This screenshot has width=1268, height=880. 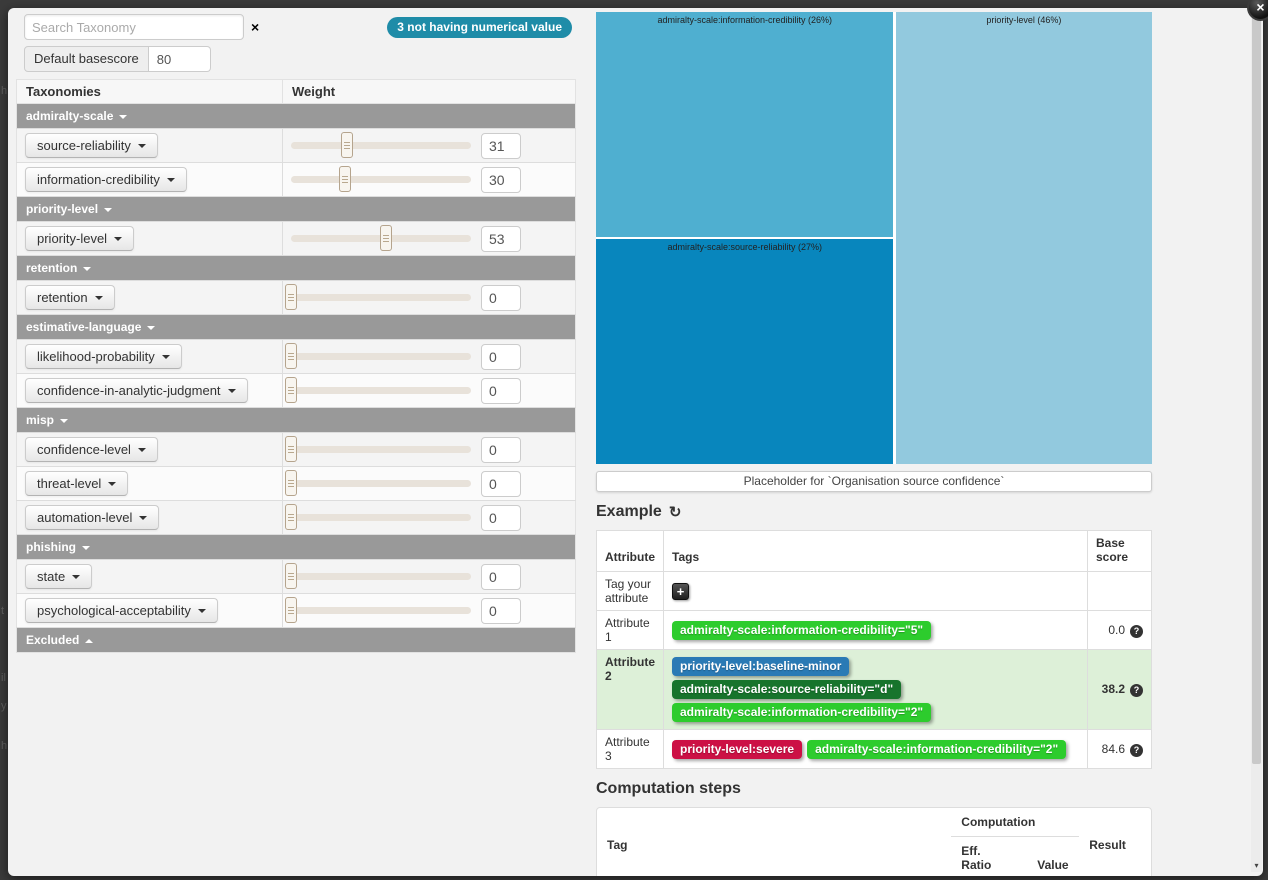 I want to click on taxonomy-select-button: source-reliability, so click(x=91, y=145).